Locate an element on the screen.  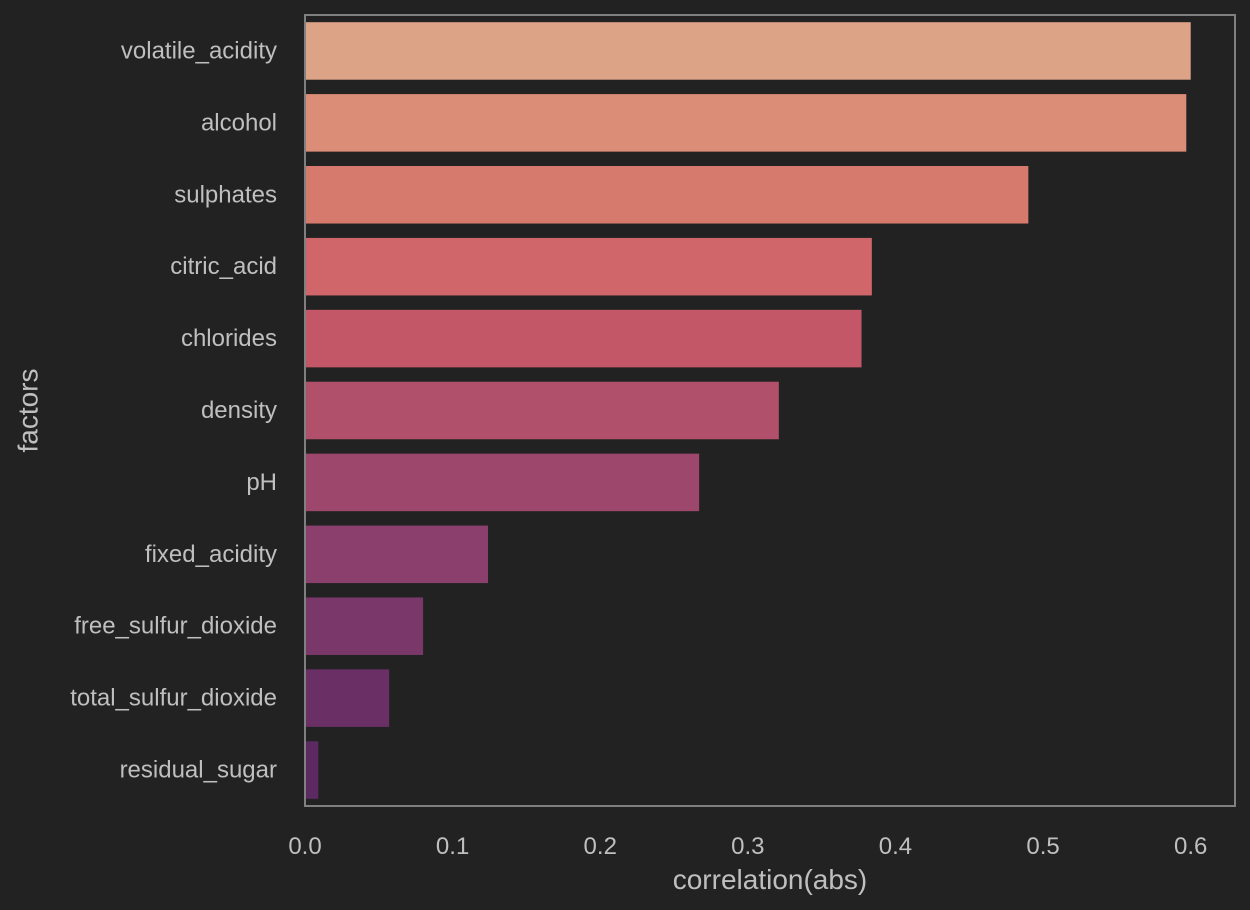
x-tick-label: 0.4 is located at coordinates (895, 846).